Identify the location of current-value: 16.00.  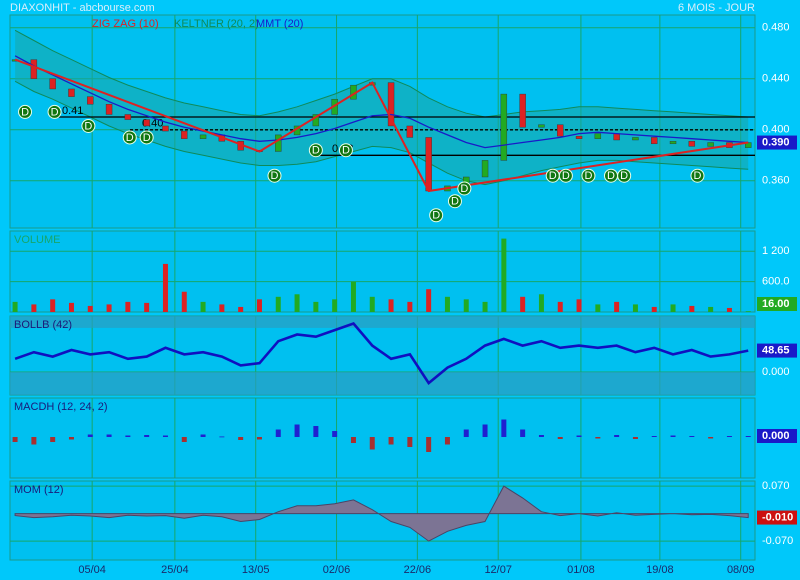
(776, 304).